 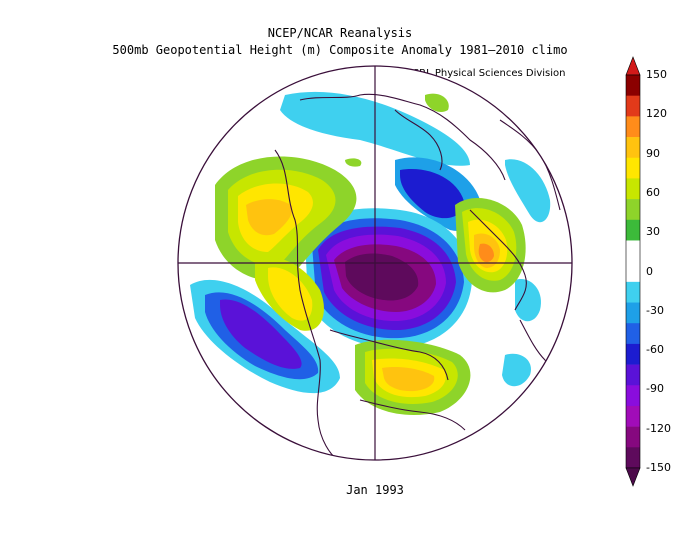 What do you see at coordinates (653, 232) in the screenshot?
I see `colorbar-tick-label: 30` at bounding box center [653, 232].